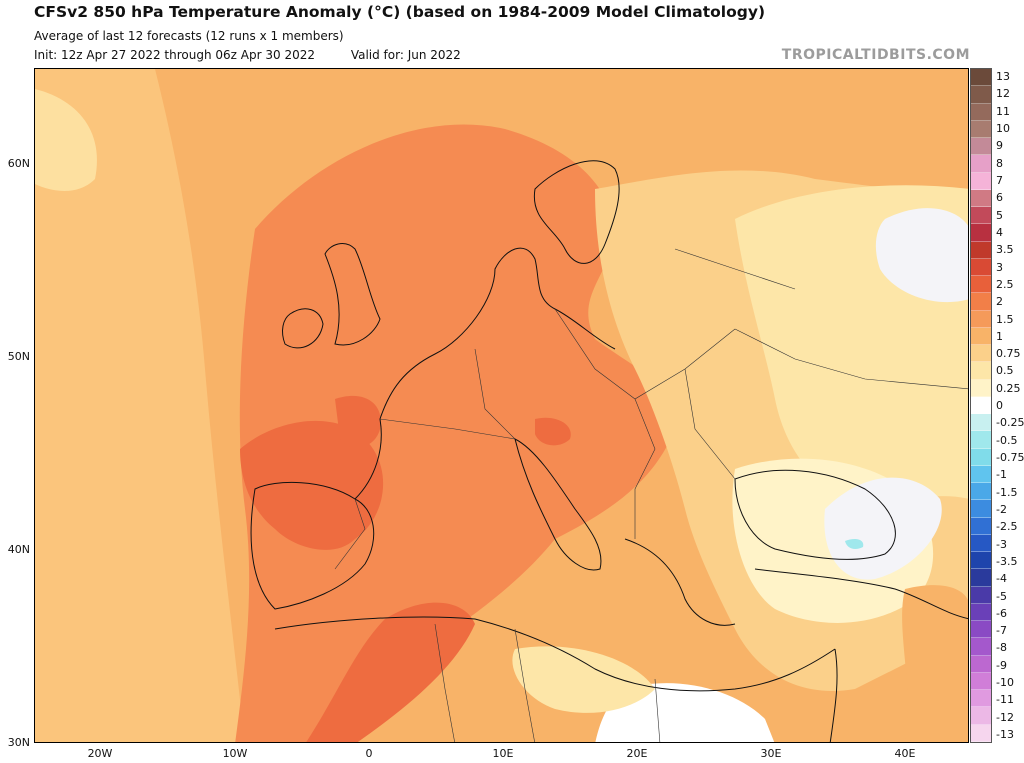 The height and width of the screenshot is (763, 1024). What do you see at coordinates (1001, 579) in the screenshot?
I see `colorbar-label: -4` at bounding box center [1001, 579].